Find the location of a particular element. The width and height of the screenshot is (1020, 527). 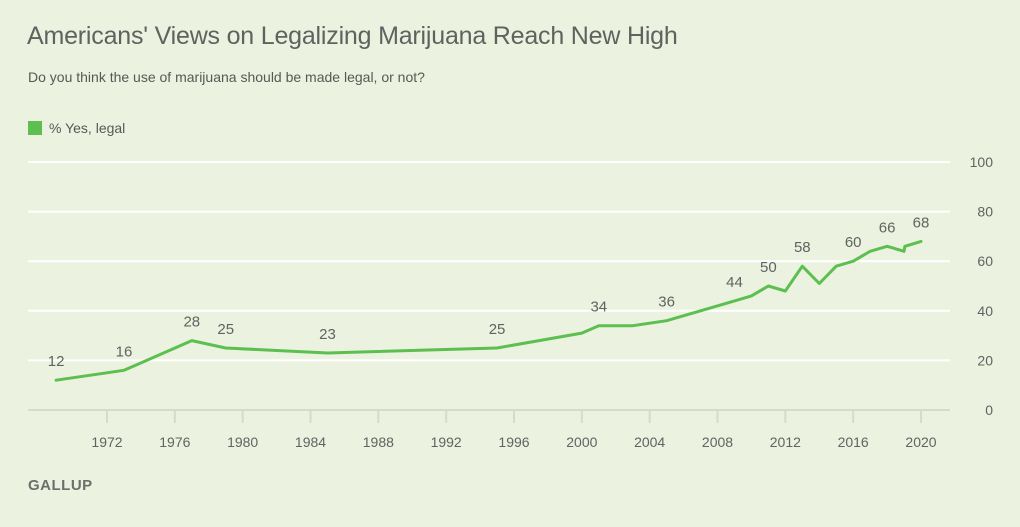

data-label-1995: 25 is located at coordinates (497, 329).